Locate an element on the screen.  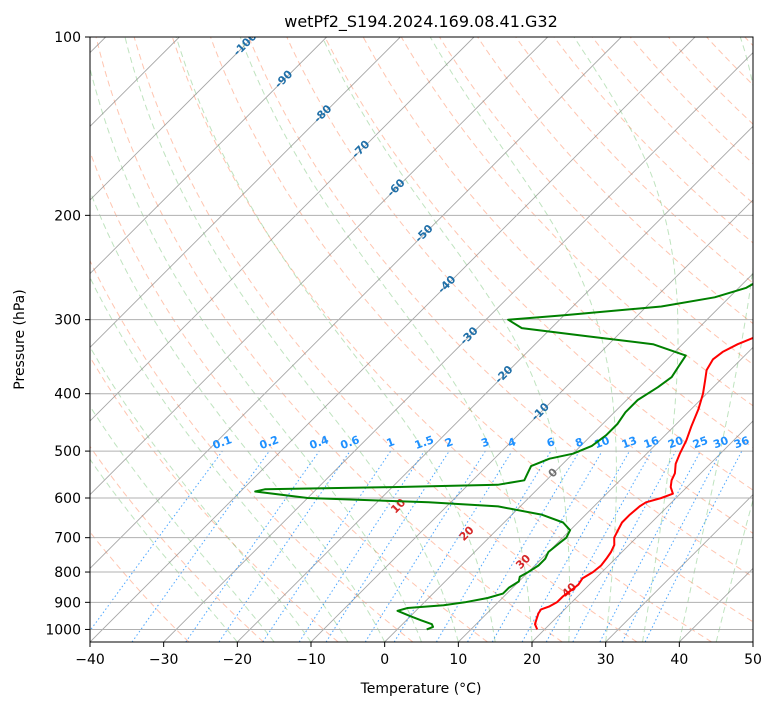
isotherm-label: -90 is located at coordinates (283, 78).